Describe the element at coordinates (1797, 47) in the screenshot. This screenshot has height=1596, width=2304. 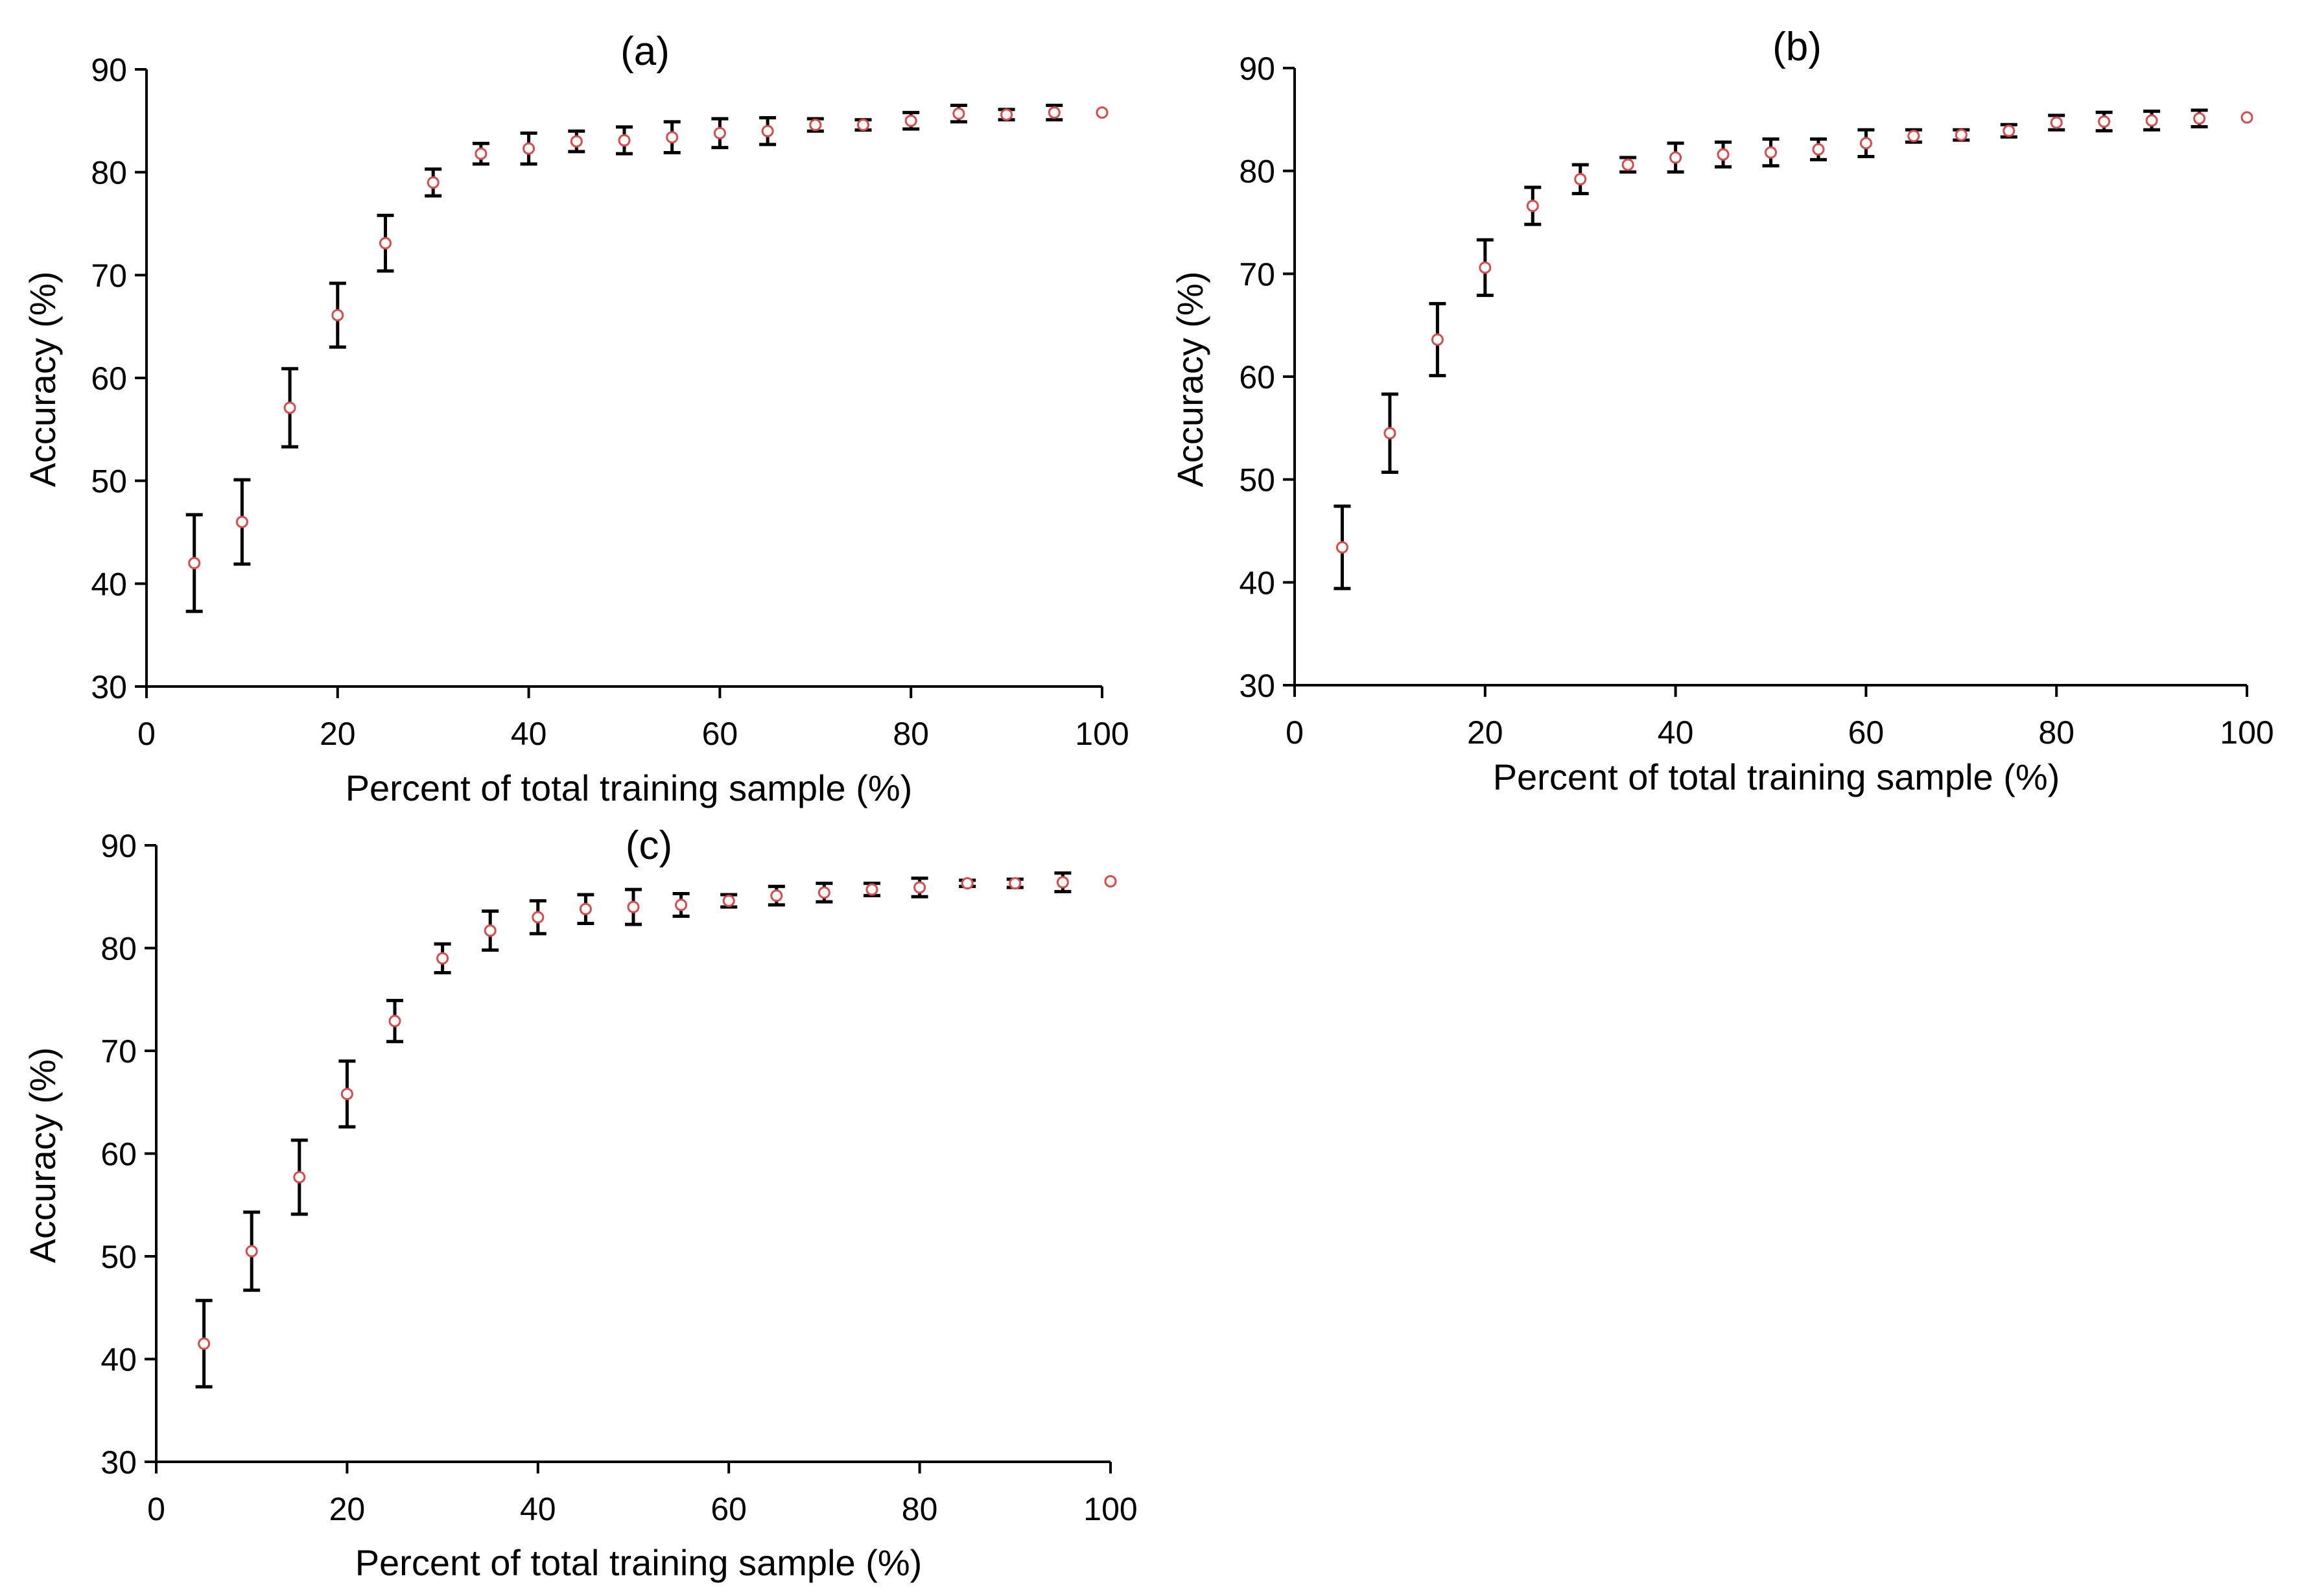
I see `panel-title: (b)` at that location.